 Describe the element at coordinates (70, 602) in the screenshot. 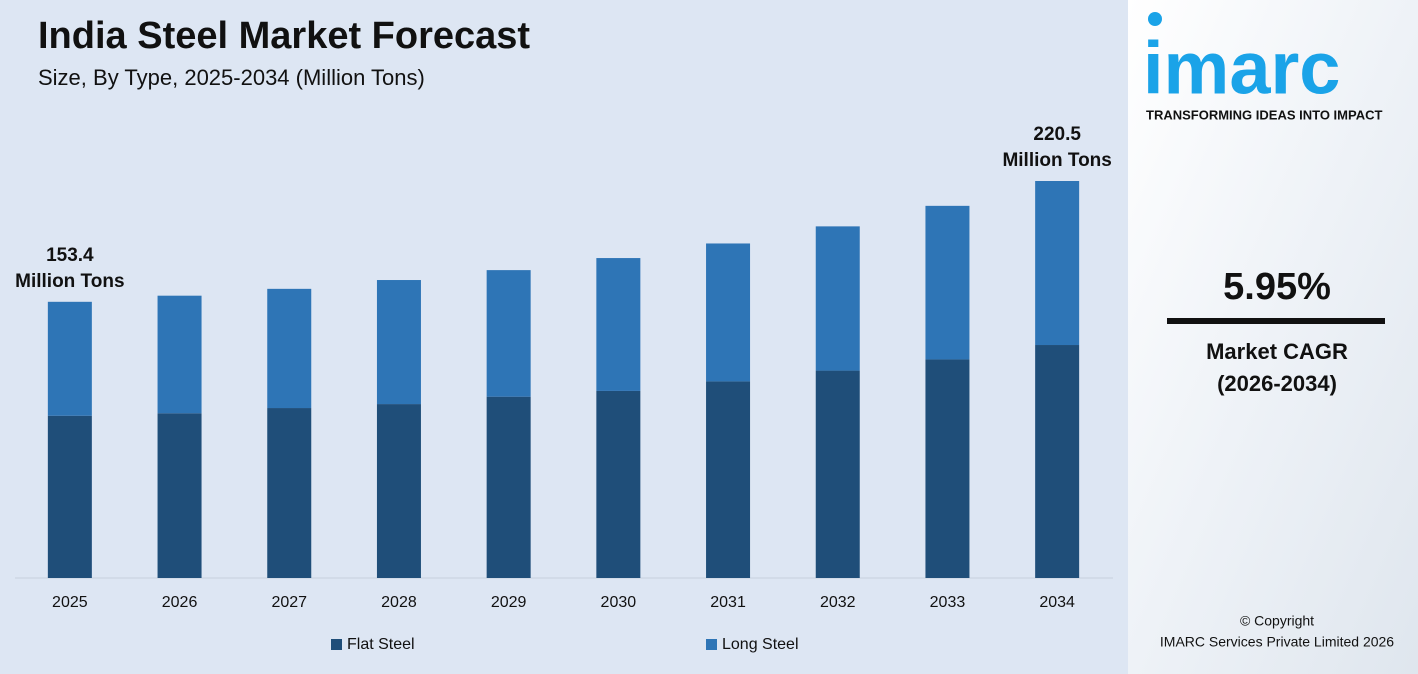

I see `x-tick-label: 2025` at that location.